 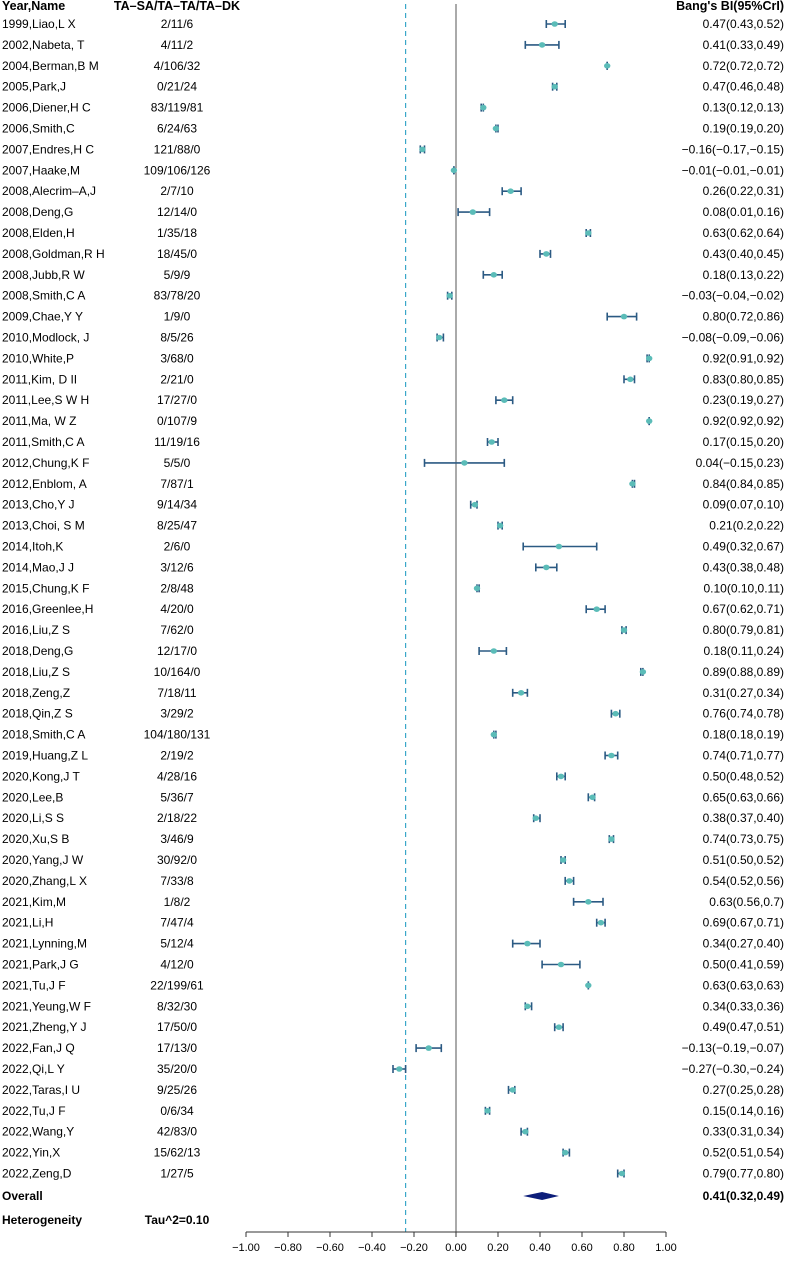 I want to click on study-name: 2010,White,P, so click(x=38, y=358).